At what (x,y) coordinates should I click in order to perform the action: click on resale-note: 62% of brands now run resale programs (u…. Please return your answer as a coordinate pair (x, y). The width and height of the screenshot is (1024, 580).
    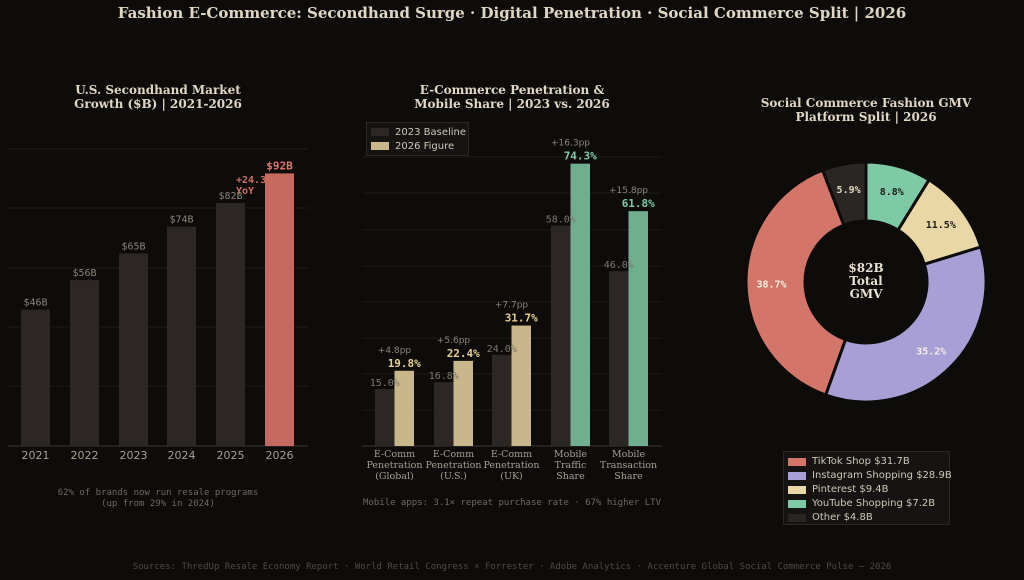
    Looking at the image, I should click on (158, 499).